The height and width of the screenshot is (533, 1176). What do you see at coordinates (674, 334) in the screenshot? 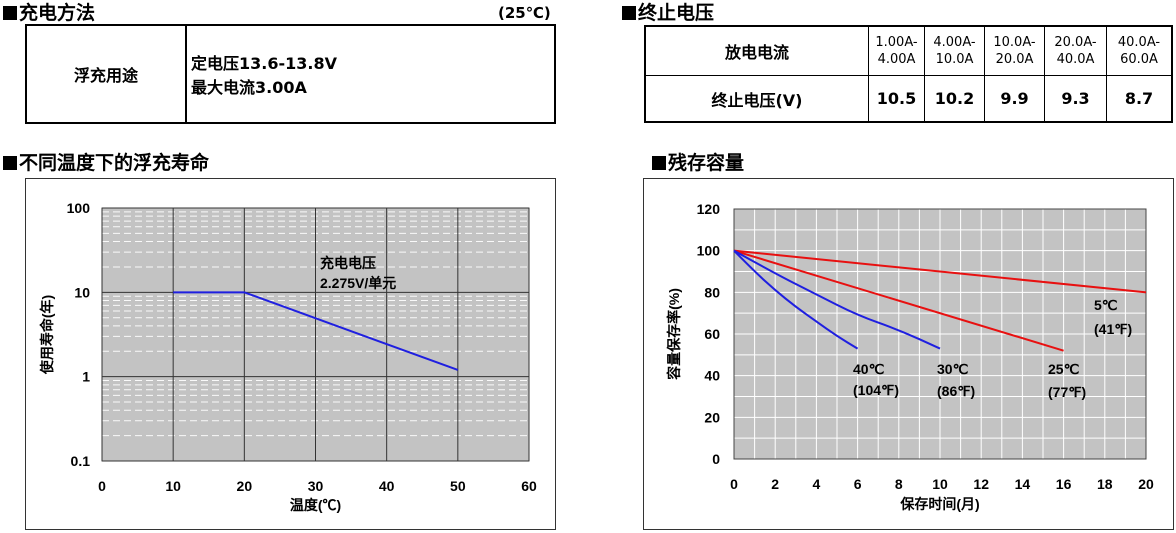
I see `y-axis-label: 容量保存率(%)` at bounding box center [674, 334].